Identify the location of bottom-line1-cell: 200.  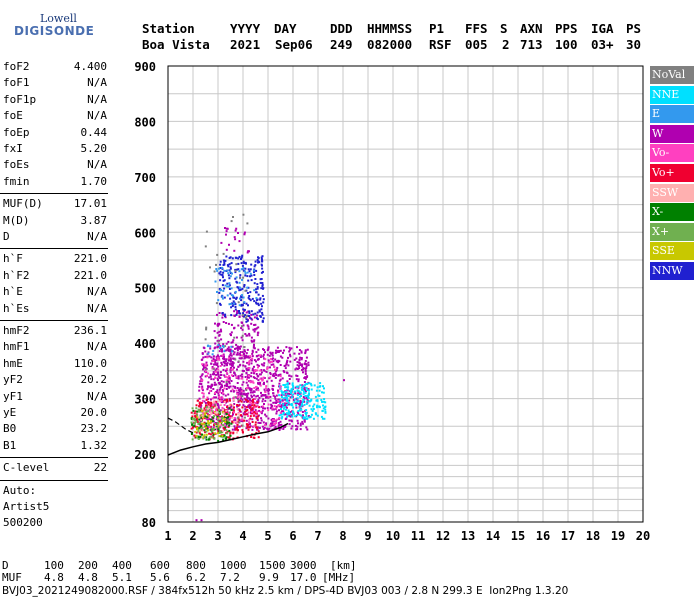
(88, 565).